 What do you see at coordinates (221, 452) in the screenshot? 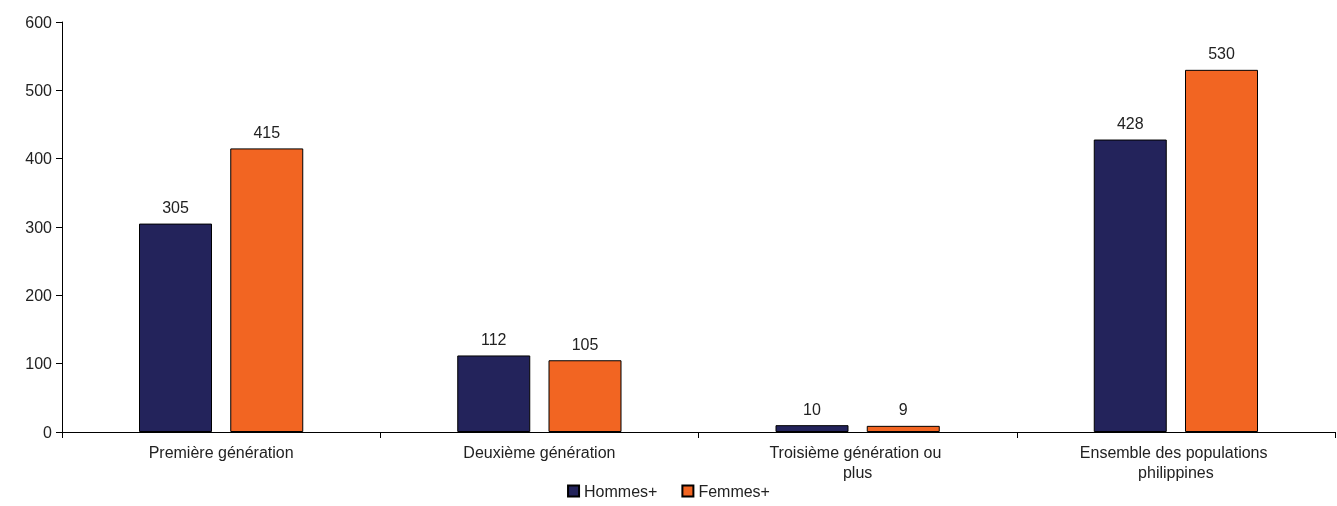
I see `x-tick-label: Première génération` at bounding box center [221, 452].